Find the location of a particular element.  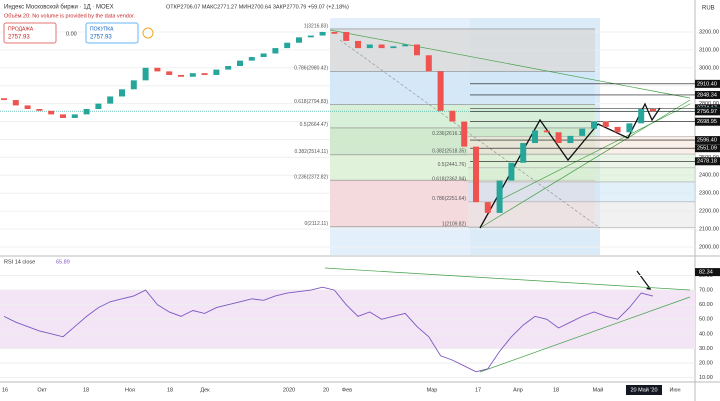

price-tag-label: 2551.09 is located at coordinates (707, 149).